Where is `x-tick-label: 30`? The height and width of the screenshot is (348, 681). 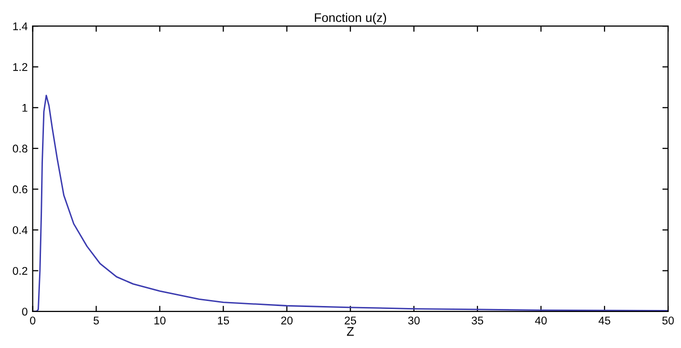
x-tick-label: 30 is located at coordinates (414, 320).